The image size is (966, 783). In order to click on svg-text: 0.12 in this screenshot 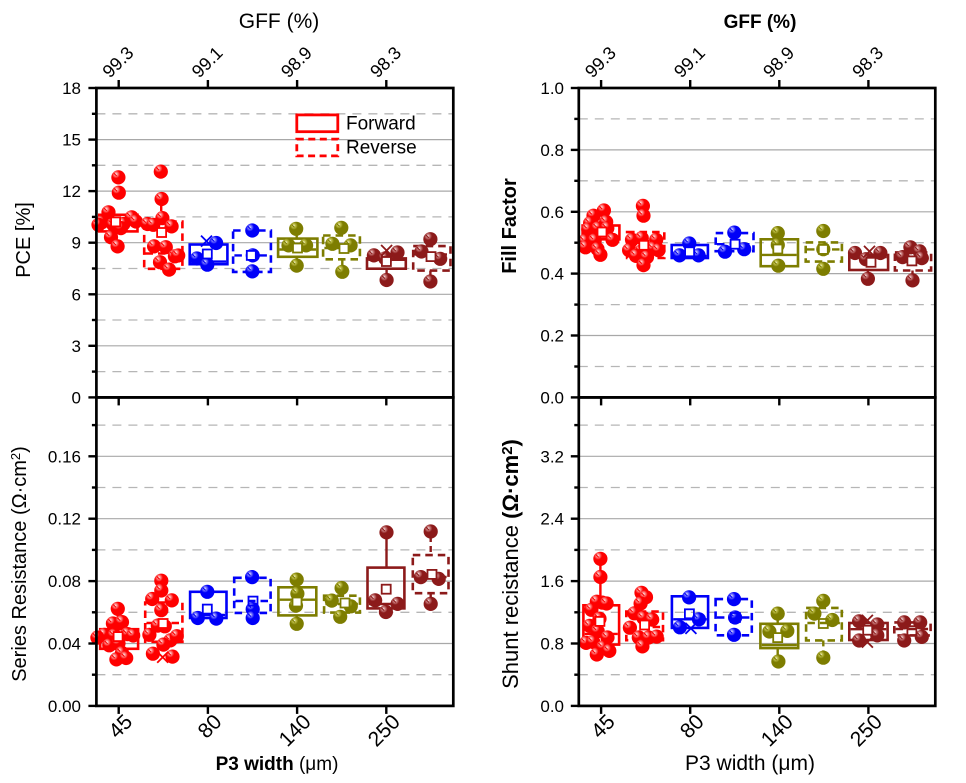, I will do `click(64, 519)`.